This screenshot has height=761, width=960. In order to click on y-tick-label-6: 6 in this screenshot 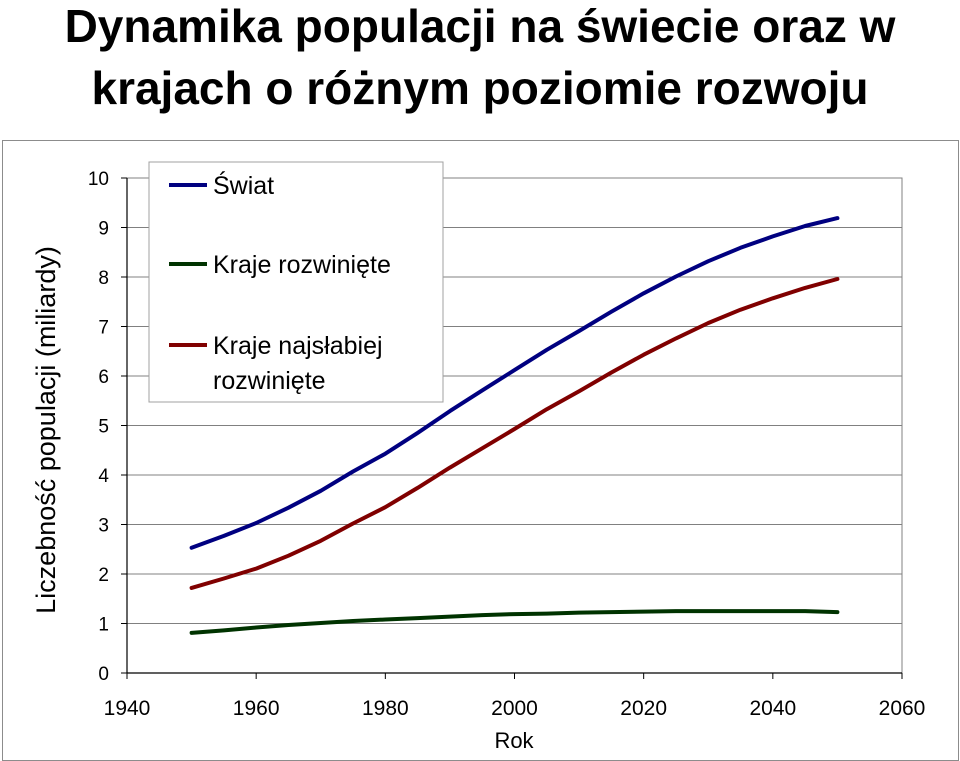, I will do `click(103, 377)`.